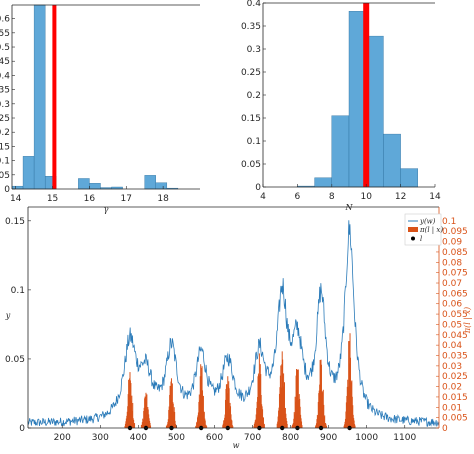  Describe the element at coordinates (455, 294) in the screenshot. I see `right-y-tick-label: 0.065` at that location.